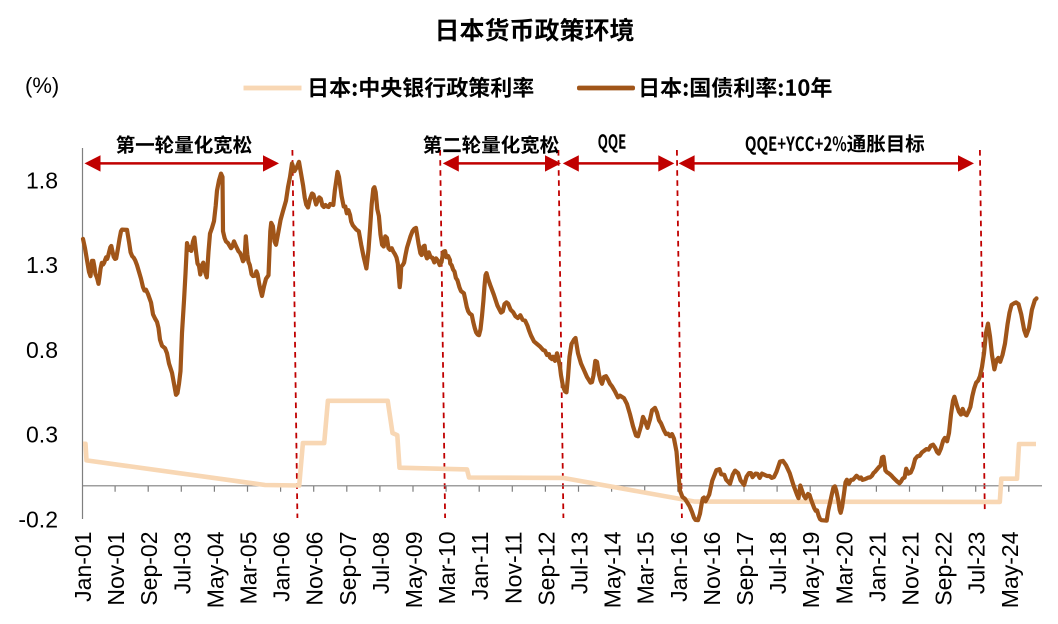 This screenshot has height=624, width=1058. What do you see at coordinates (546, 569) in the screenshot?
I see `svg-text: Sep-12` at bounding box center [546, 569].